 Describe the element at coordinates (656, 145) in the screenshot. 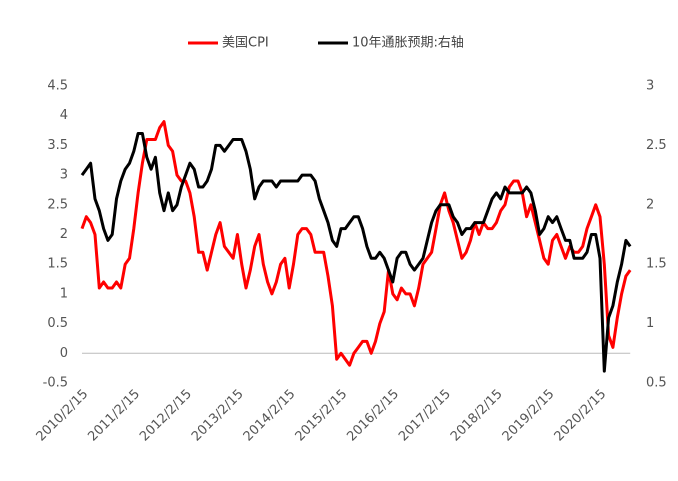

I see `y2-tick-label: 2.5` at that location.